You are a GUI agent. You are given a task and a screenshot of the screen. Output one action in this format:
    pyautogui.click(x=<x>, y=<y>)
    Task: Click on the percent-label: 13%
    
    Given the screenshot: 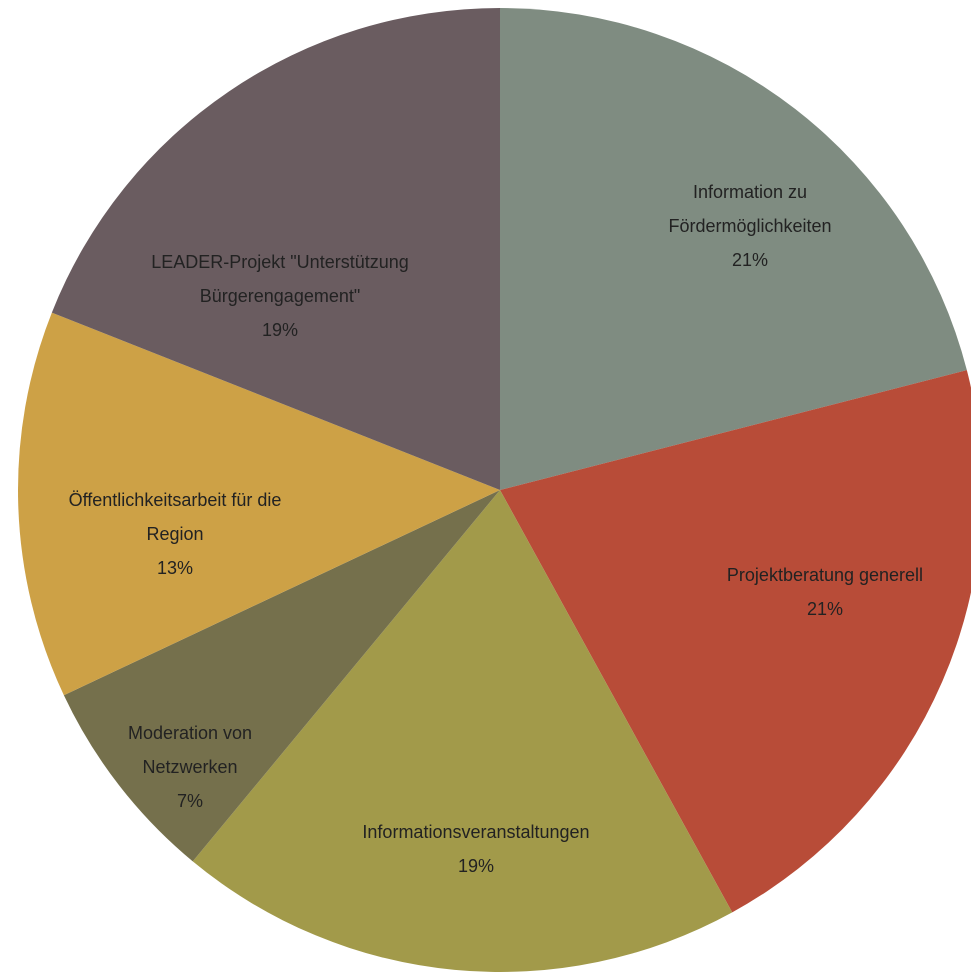 What is the action you would take?
    pyautogui.click(x=175, y=568)
    